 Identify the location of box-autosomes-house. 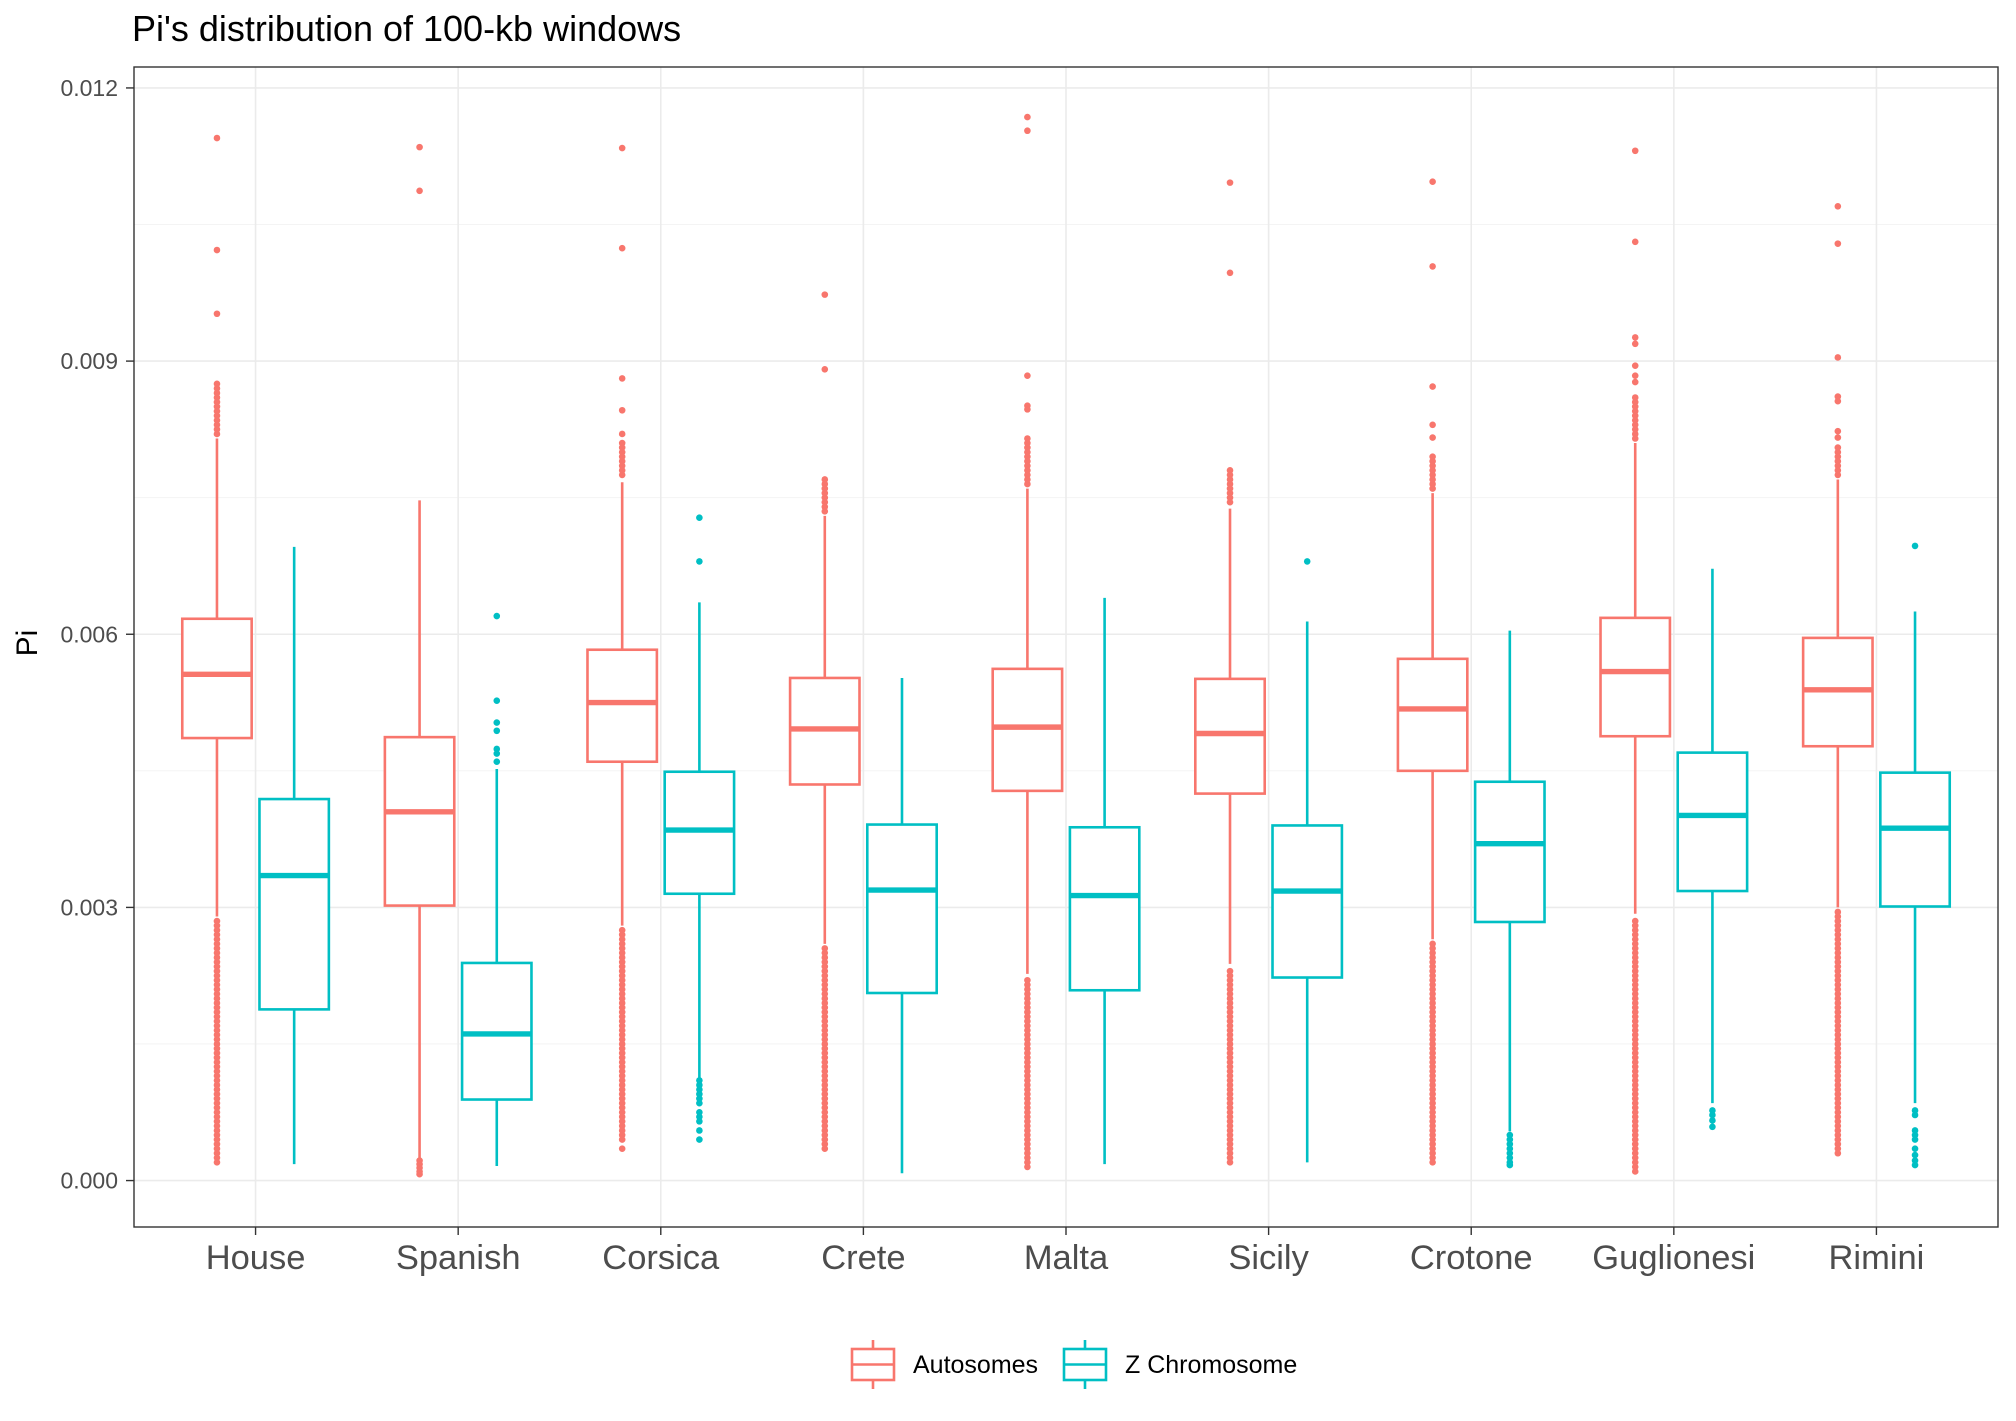
(216, 678).